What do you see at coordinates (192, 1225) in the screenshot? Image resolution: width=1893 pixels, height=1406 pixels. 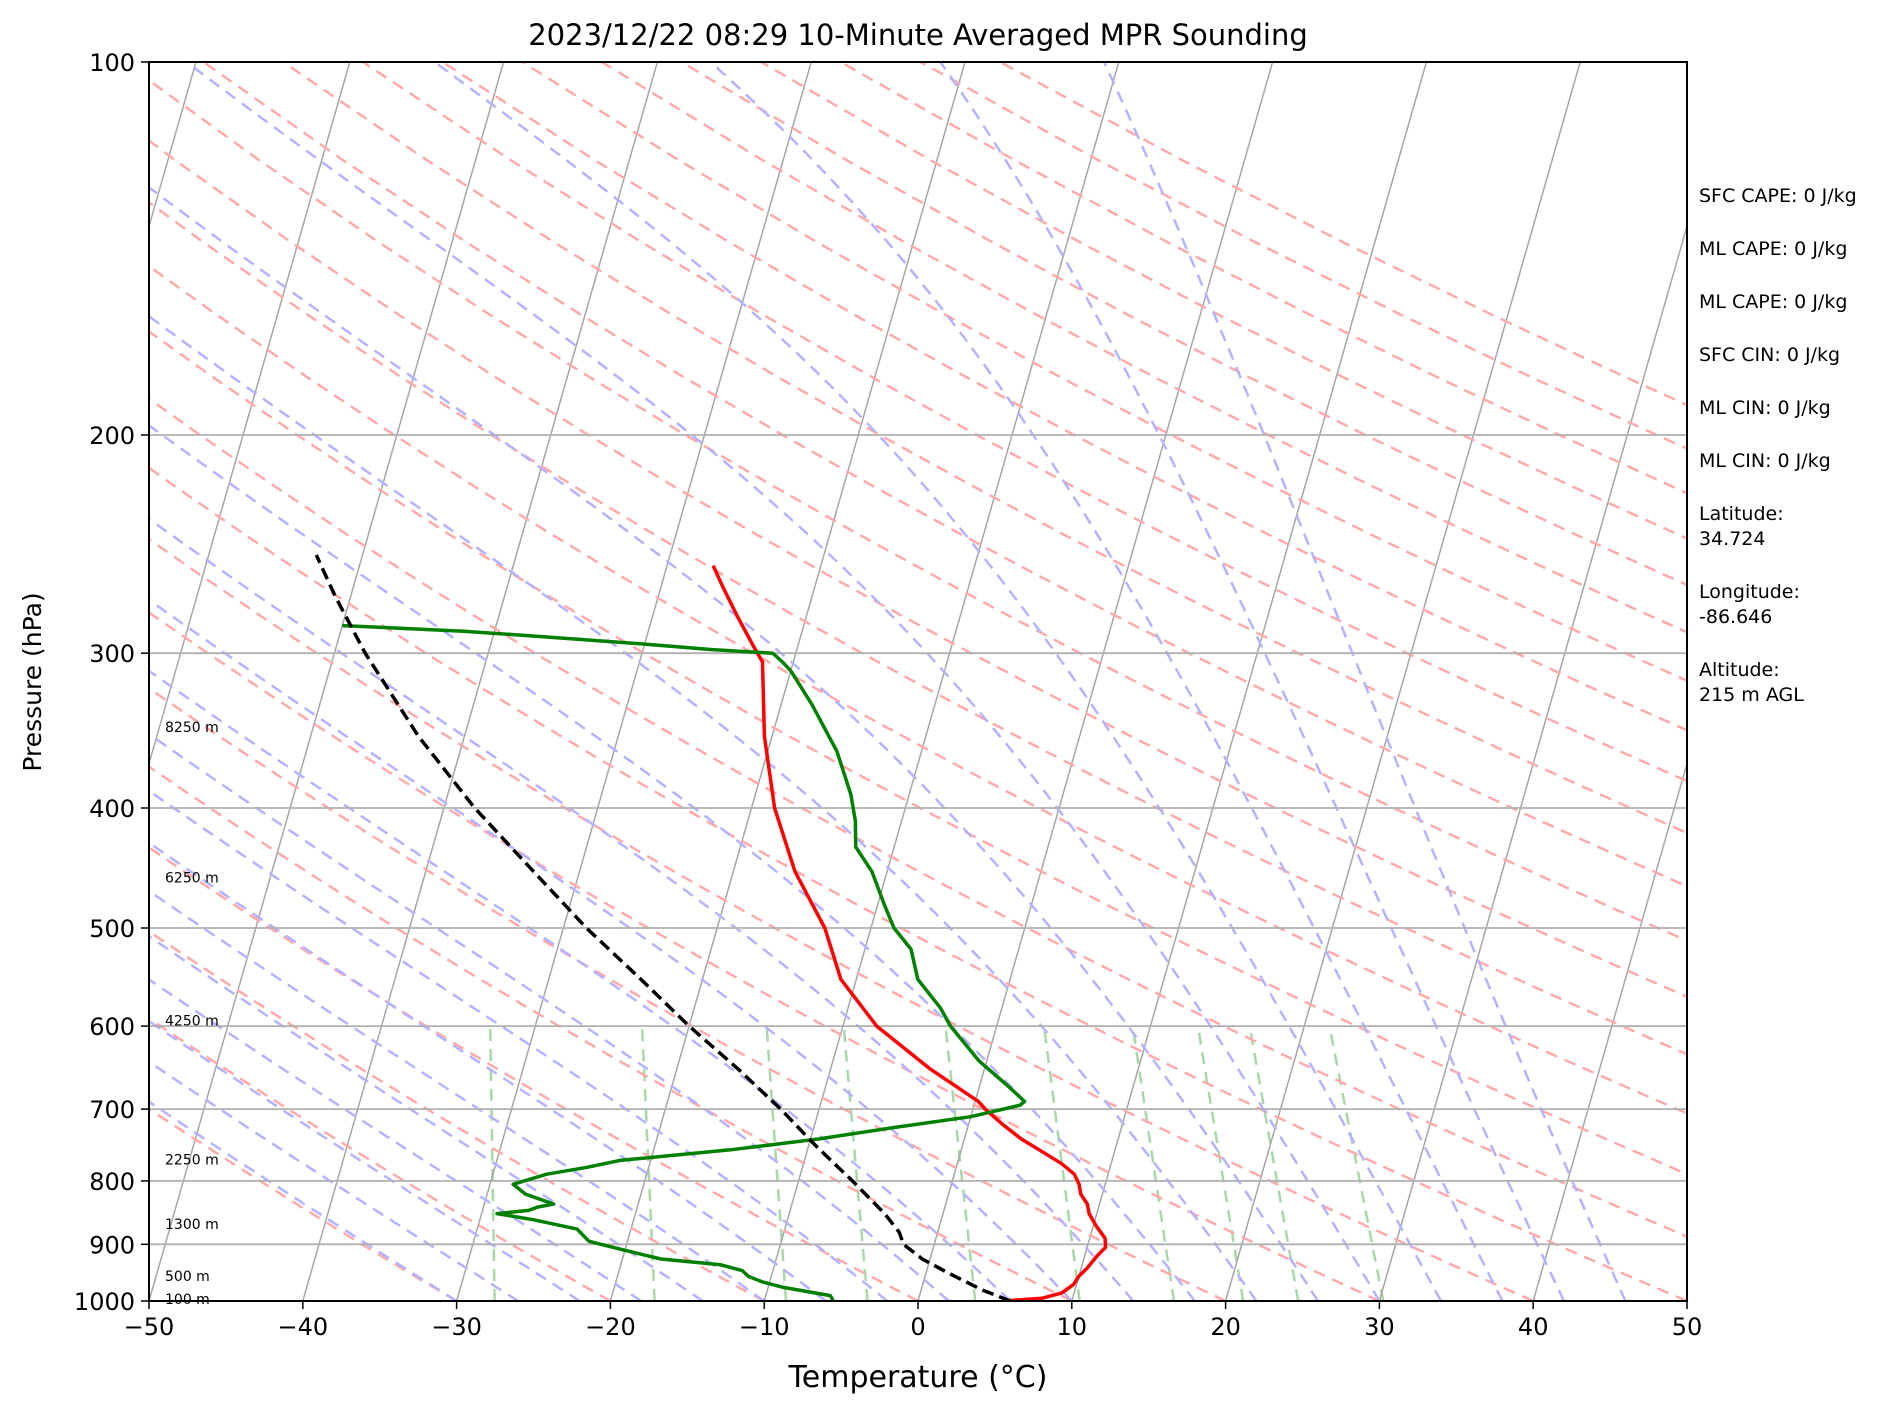 I see `height-label: 1300 m` at bounding box center [192, 1225].